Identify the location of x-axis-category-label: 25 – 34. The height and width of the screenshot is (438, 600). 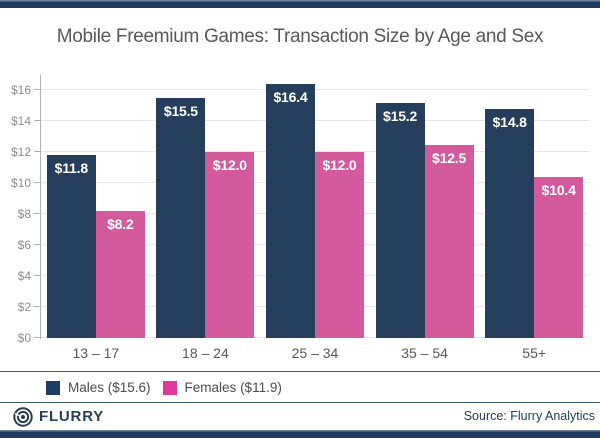
(315, 353).